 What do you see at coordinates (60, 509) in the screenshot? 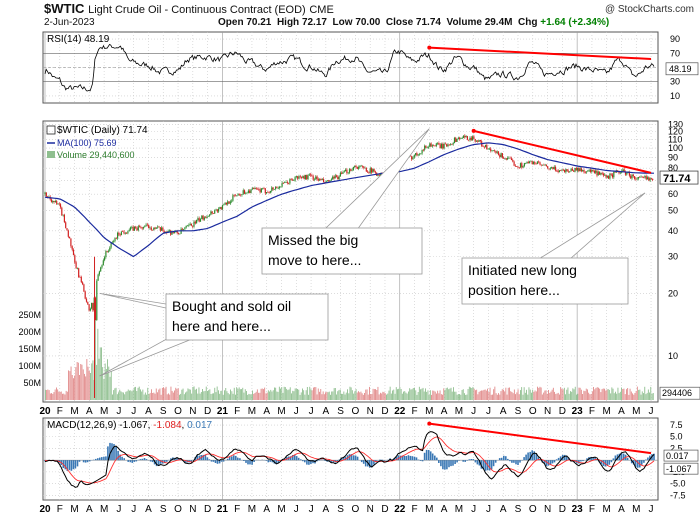
I see `x-tick-label: F` at bounding box center [60, 509].